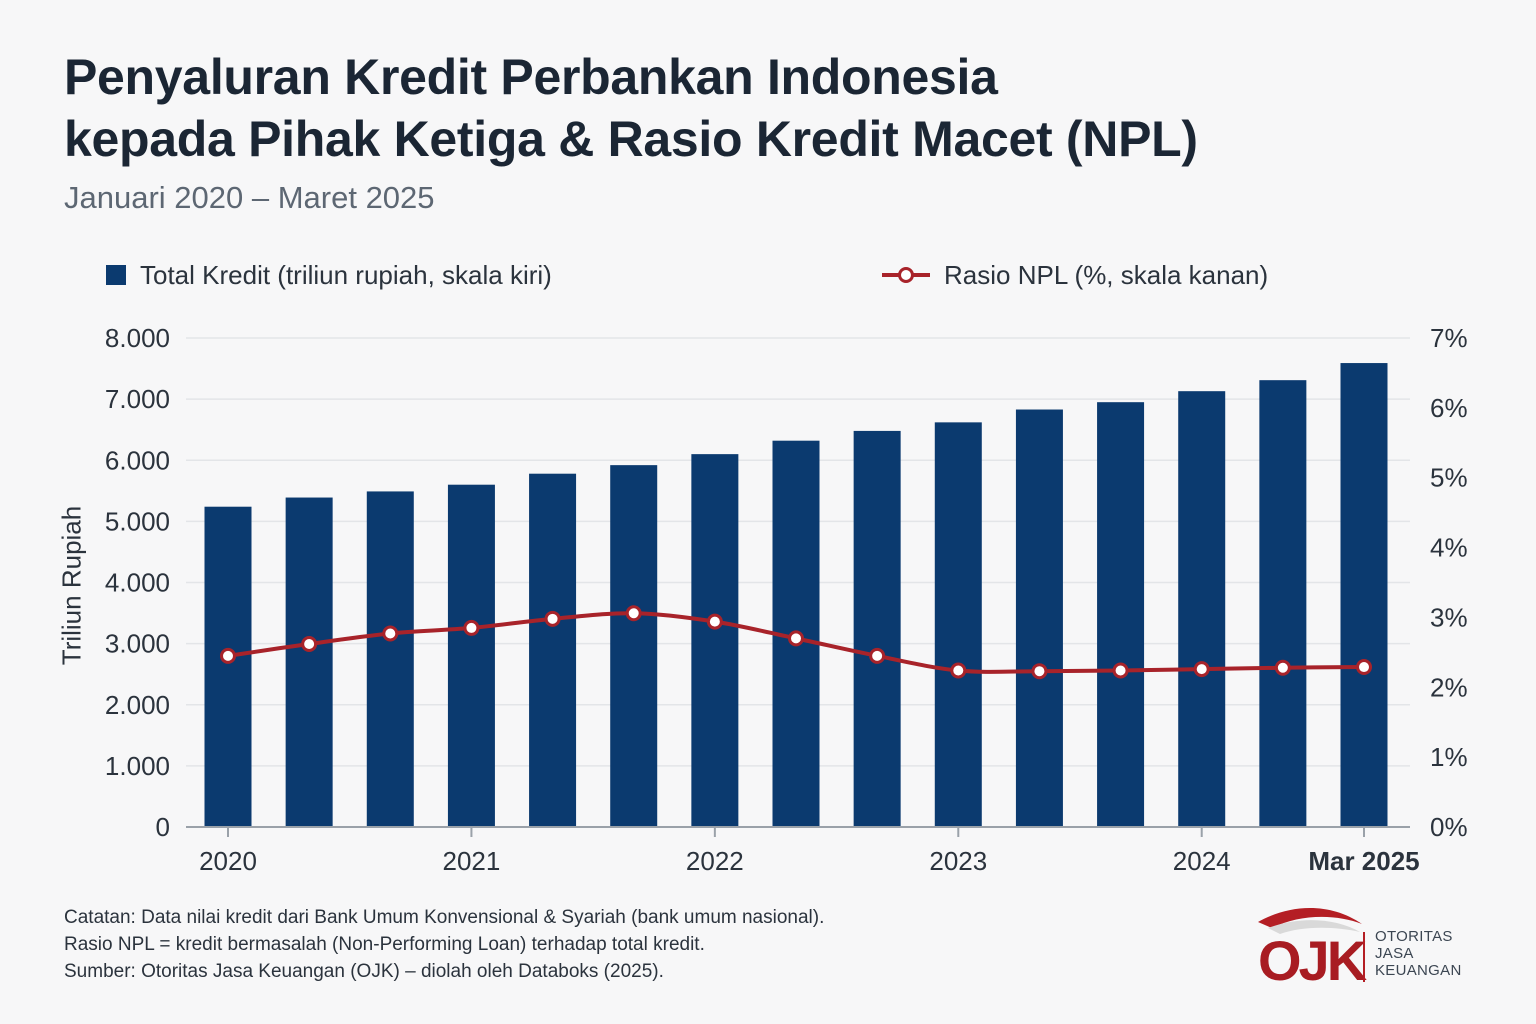 The width and height of the screenshot is (1536, 1024). I want to click on y-tick-label-right: 6%, so click(1449, 408).